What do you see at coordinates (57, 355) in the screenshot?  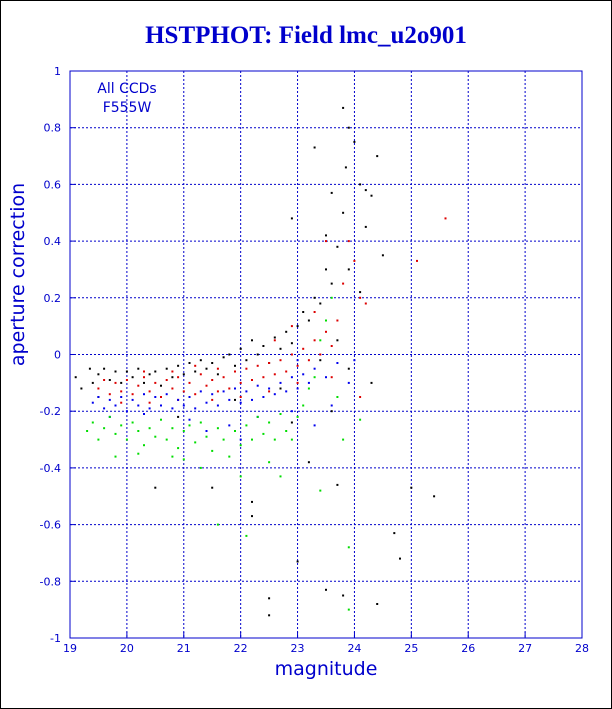 I see `y-tick-label: 0` at bounding box center [57, 355].